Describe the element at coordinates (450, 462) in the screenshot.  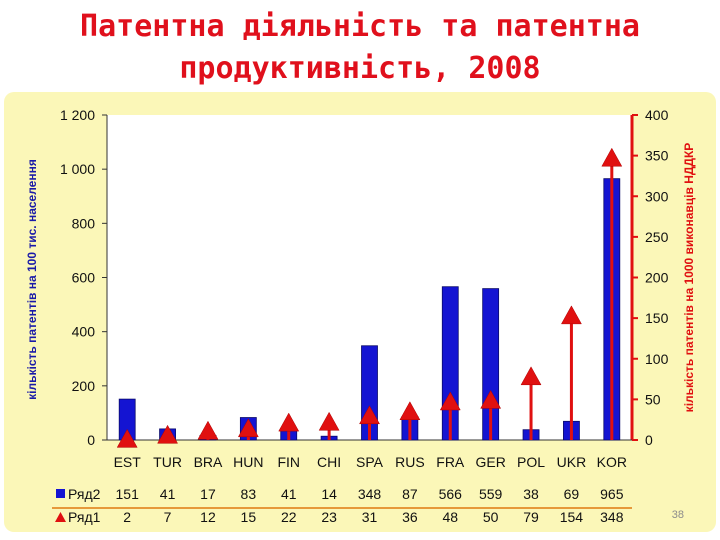
I see `x-tick-label: FRA` at that location.